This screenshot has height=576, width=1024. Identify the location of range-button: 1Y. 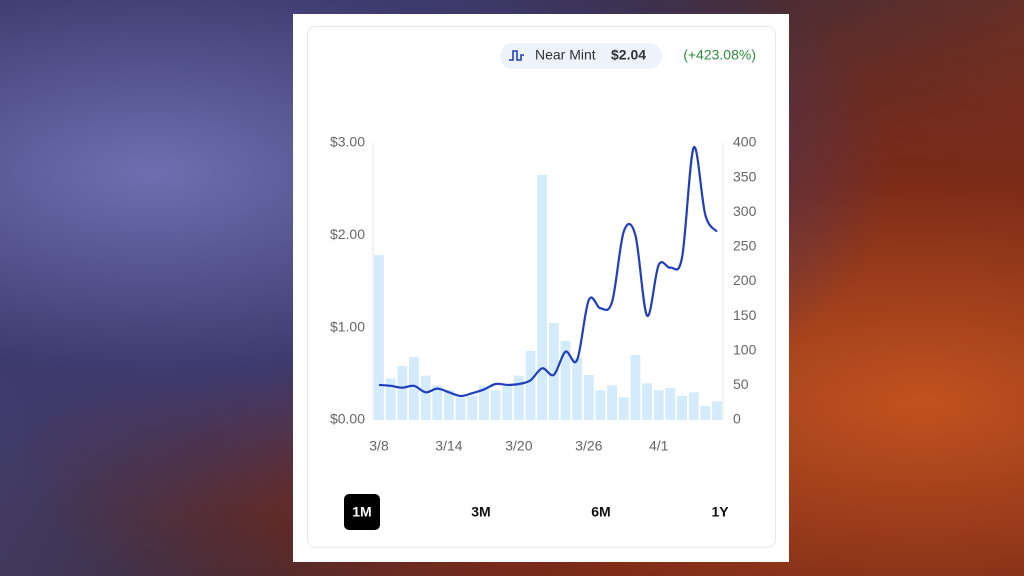
(720, 512).